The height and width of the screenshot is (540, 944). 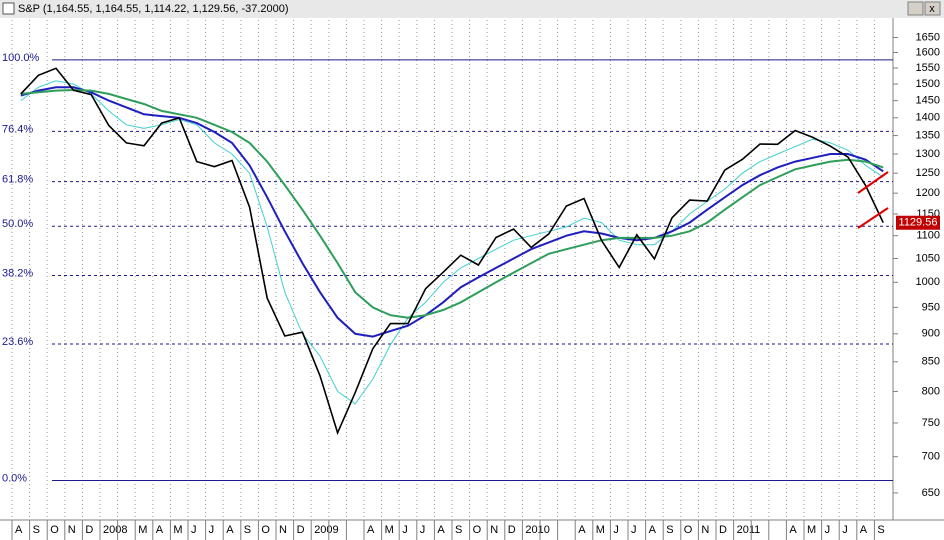 I want to click on x-tick-label: 2008, so click(x=115, y=530).